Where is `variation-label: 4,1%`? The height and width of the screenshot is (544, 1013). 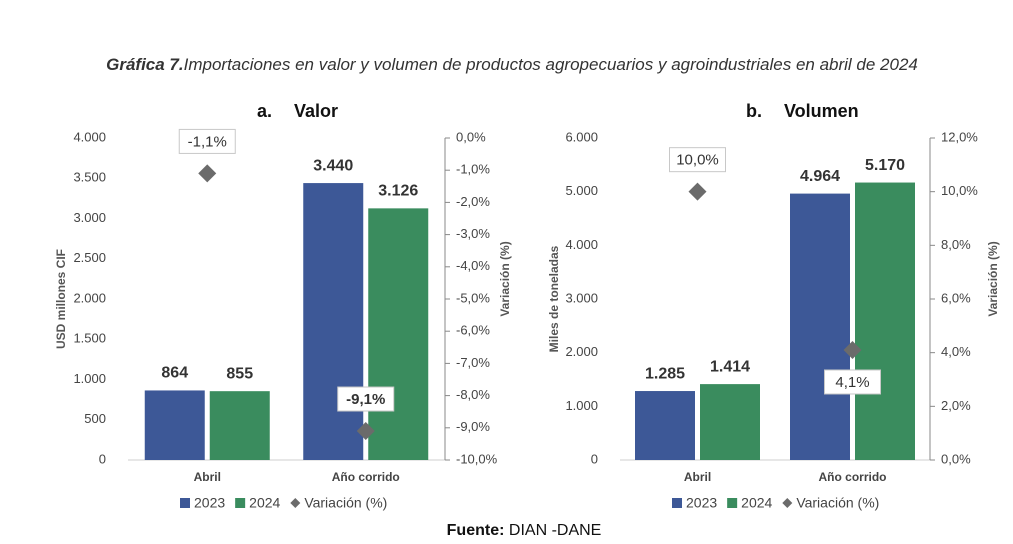
variation-label: 4,1% is located at coordinates (852, 382).